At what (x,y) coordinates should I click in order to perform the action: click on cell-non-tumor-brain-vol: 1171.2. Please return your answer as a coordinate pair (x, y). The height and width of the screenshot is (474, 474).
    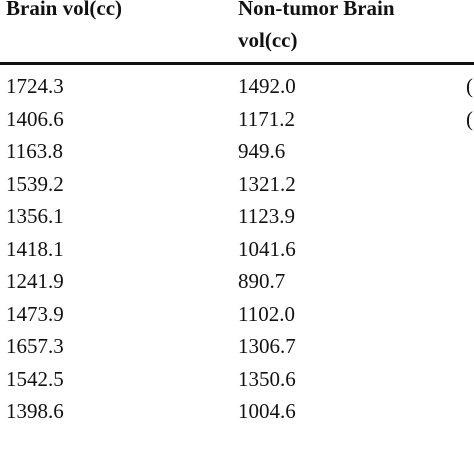
    Looking at the image, I should click on (266, 118).